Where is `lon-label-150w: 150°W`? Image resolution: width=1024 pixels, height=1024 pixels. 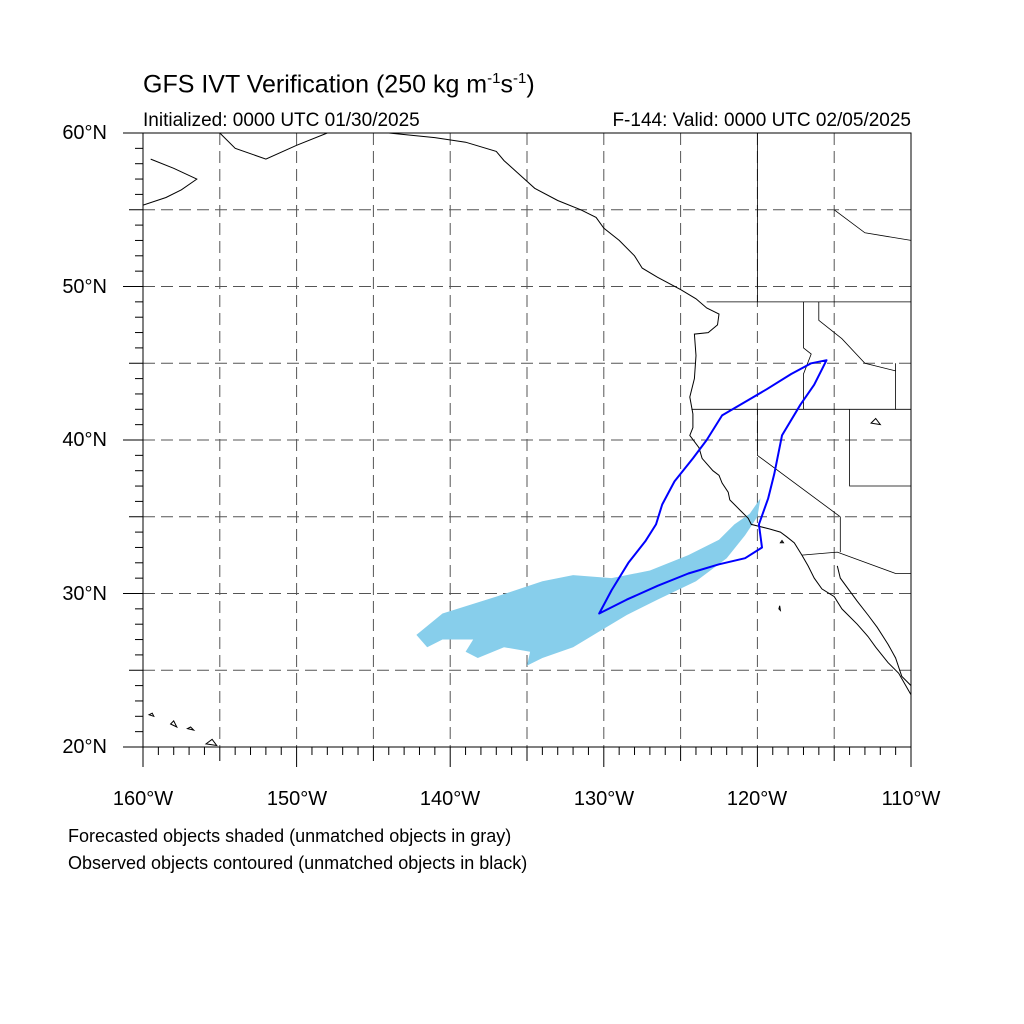
lon-label-150w: 150°W is located at coordinates (297, 799).